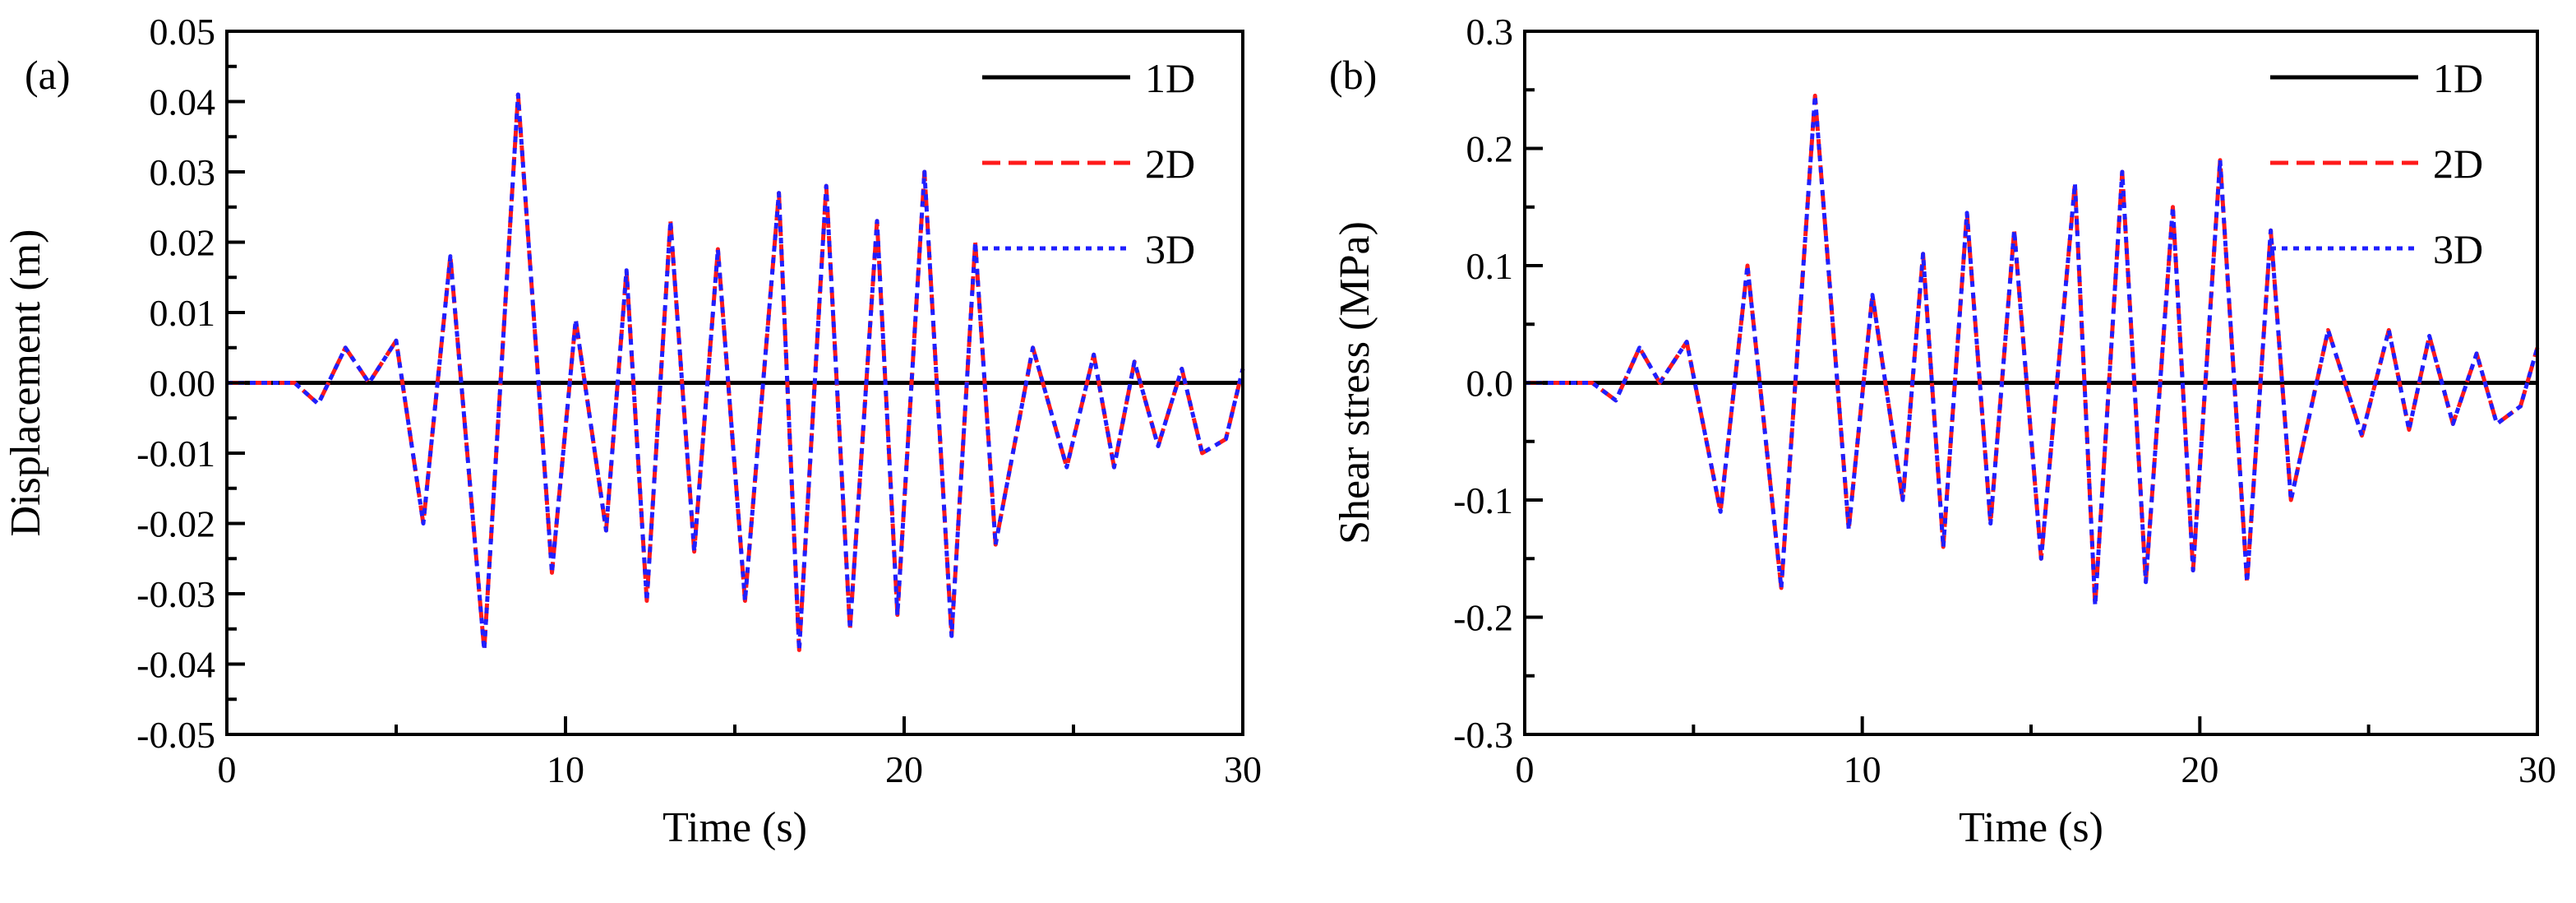  Describe the element at coordinates (176, 594) in the screenshot. I see `y-tick-label: -0.03` at that location.